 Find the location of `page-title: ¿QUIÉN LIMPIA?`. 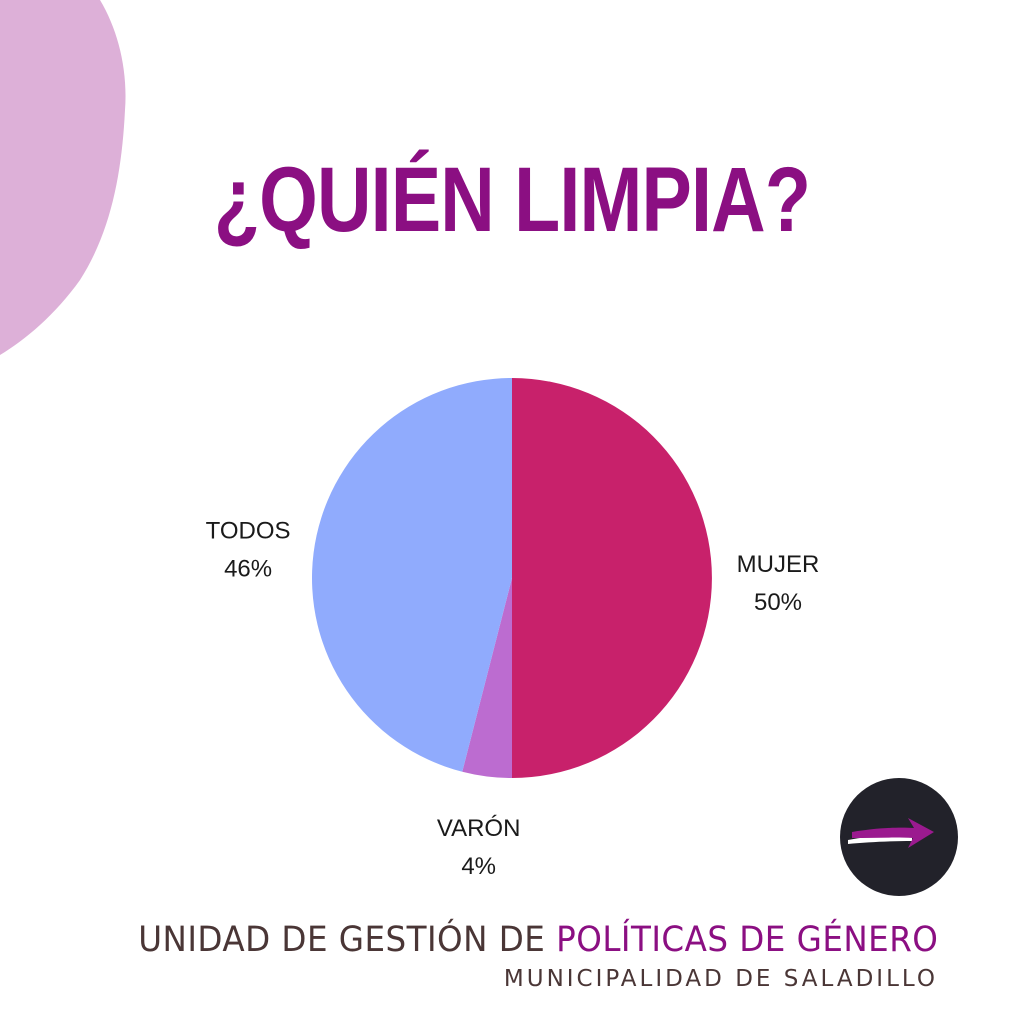

page-title: ¿QUIÉN LIMPIA? is located at coordinates (512, 200).